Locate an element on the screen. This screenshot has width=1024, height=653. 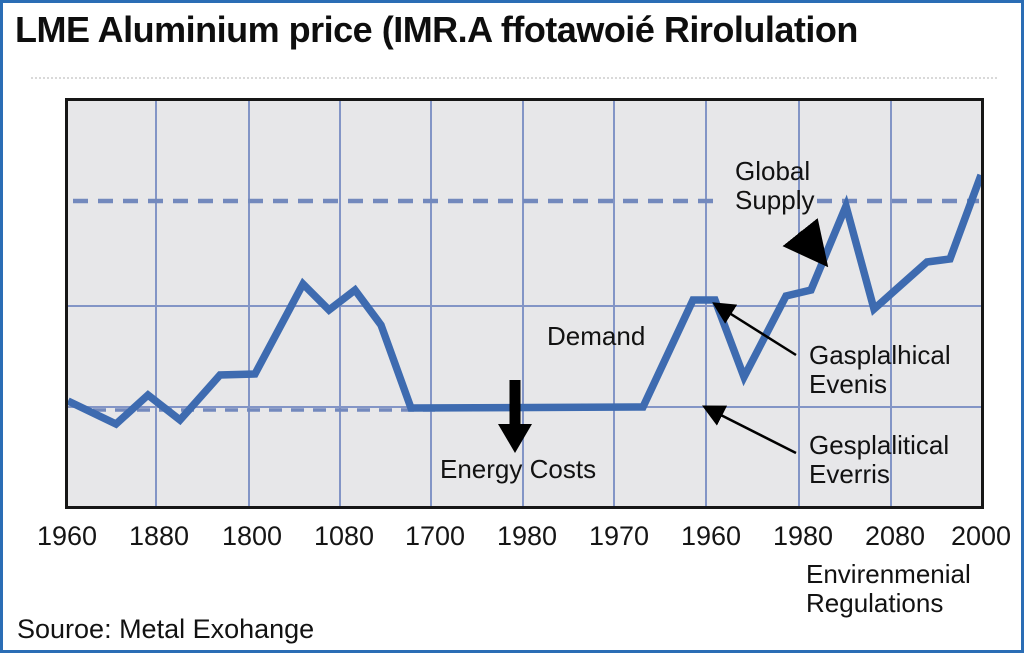
divider-line is located at coordinates (514, 78).